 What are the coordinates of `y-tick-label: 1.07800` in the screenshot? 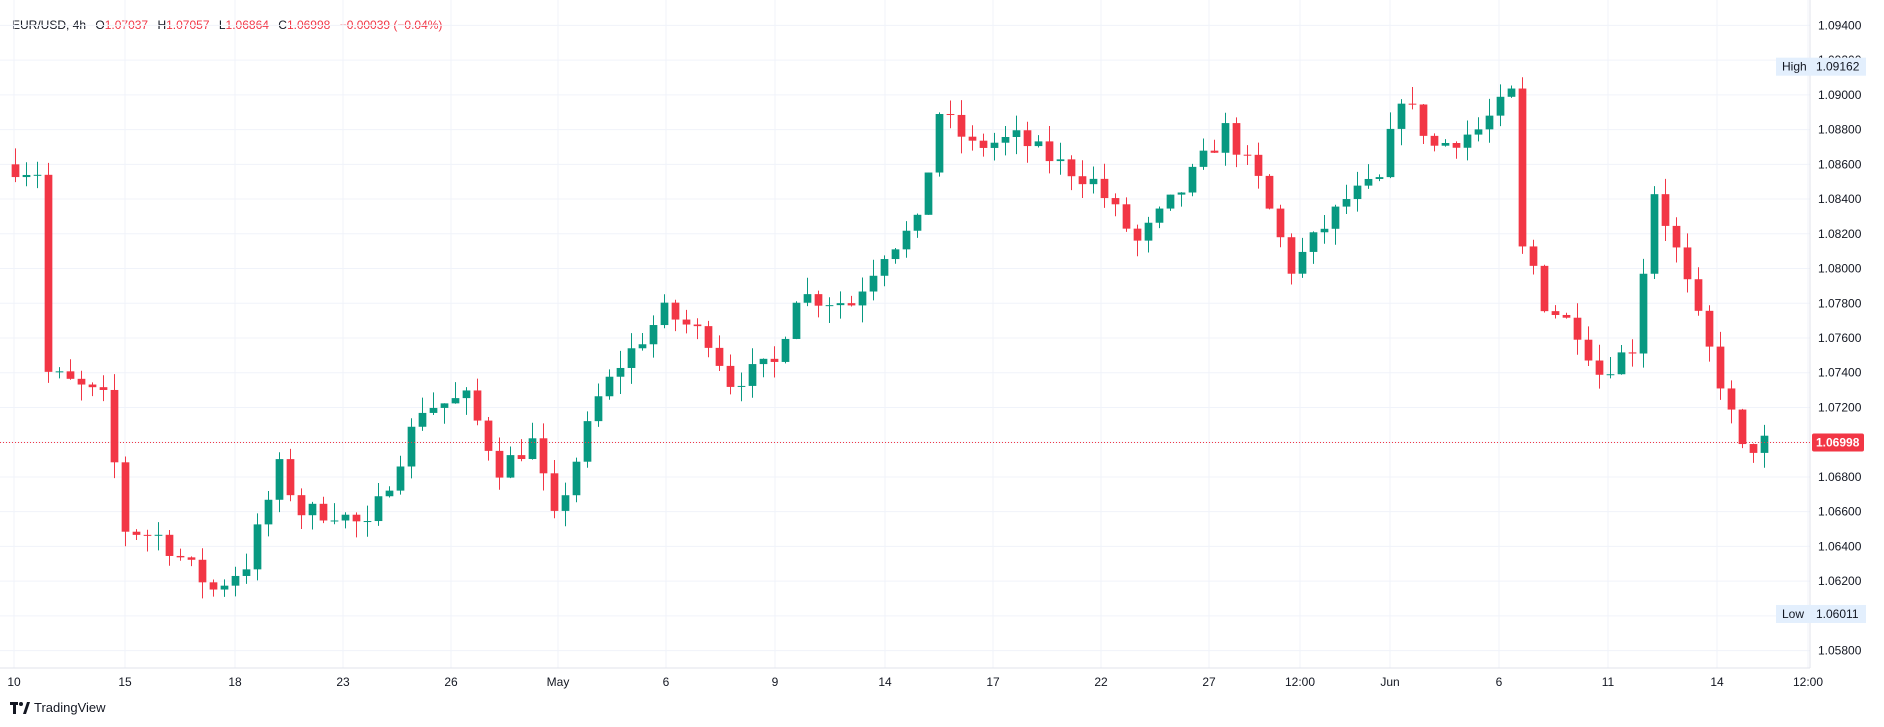 It's located at (1840, 303).